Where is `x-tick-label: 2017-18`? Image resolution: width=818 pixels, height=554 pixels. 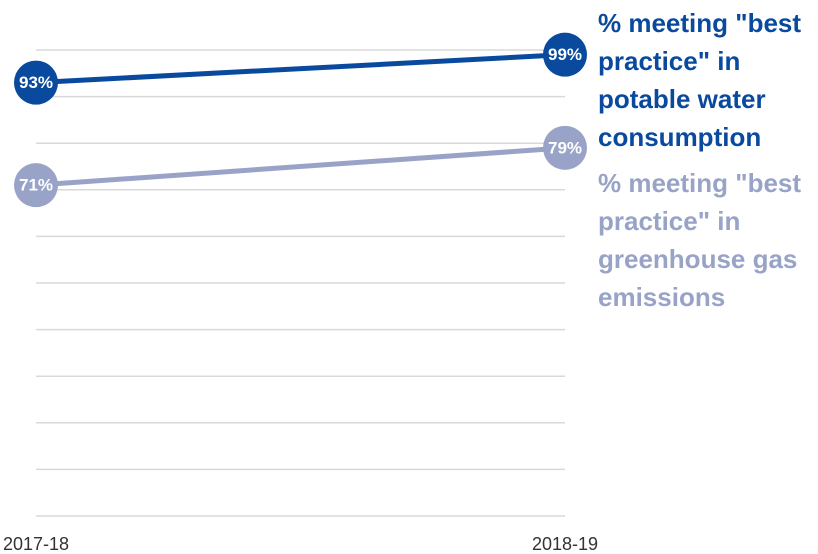 x-tick-label: 2017-18 is located at coordinates (36, 544).